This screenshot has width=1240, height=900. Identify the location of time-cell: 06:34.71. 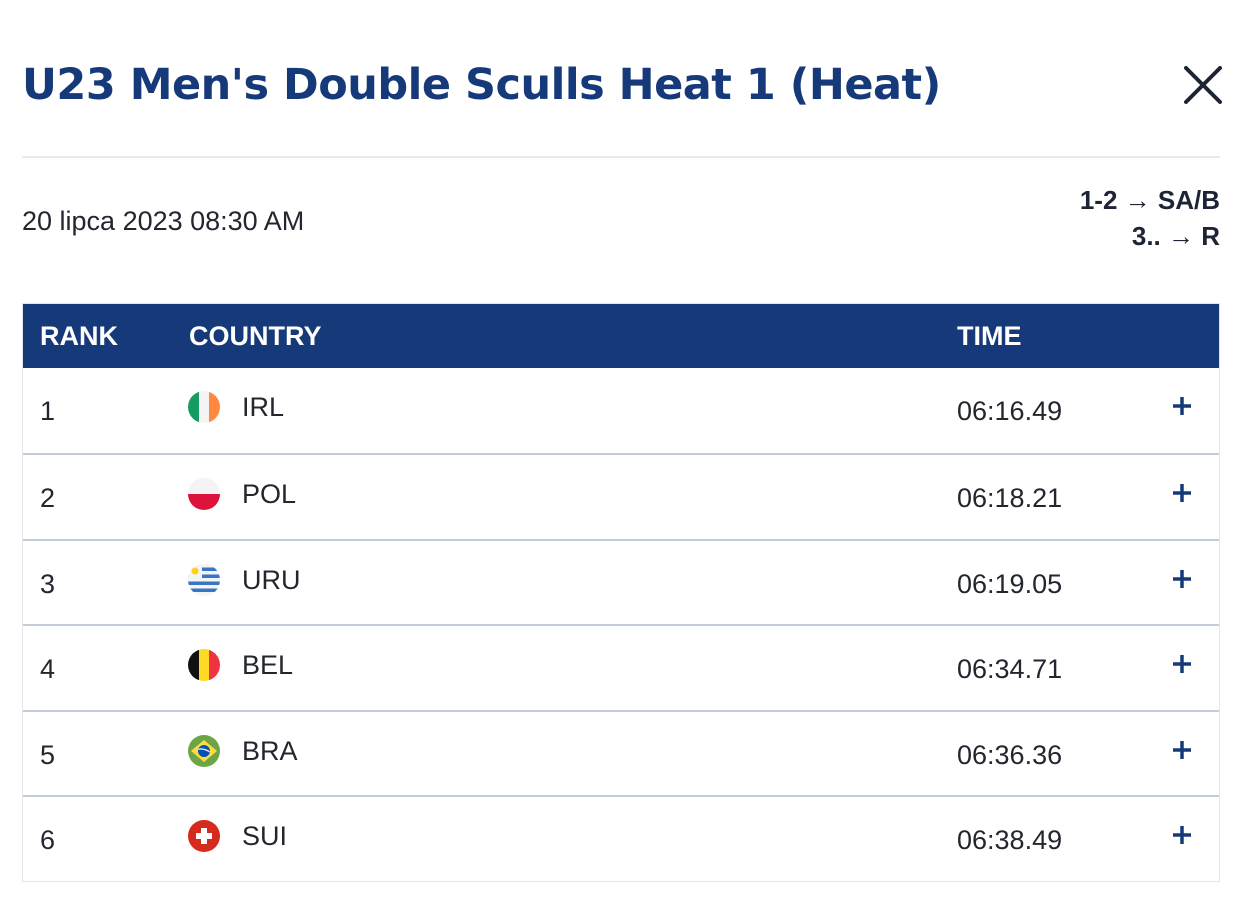
(1010, 669).